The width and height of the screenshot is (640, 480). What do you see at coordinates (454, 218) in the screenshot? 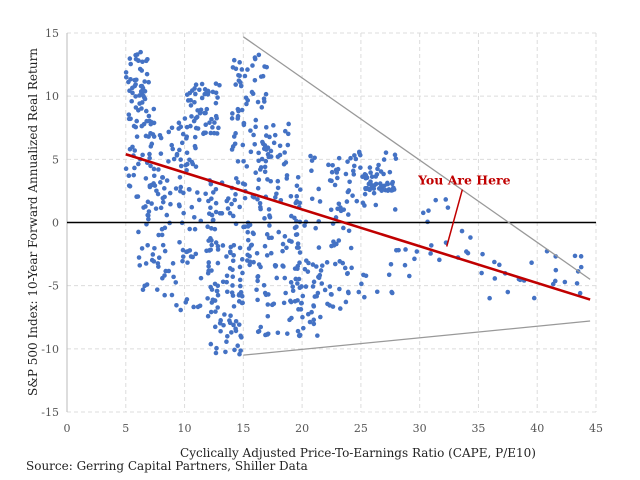
I see `annotation-arrow` at bounding box center [454, 218].